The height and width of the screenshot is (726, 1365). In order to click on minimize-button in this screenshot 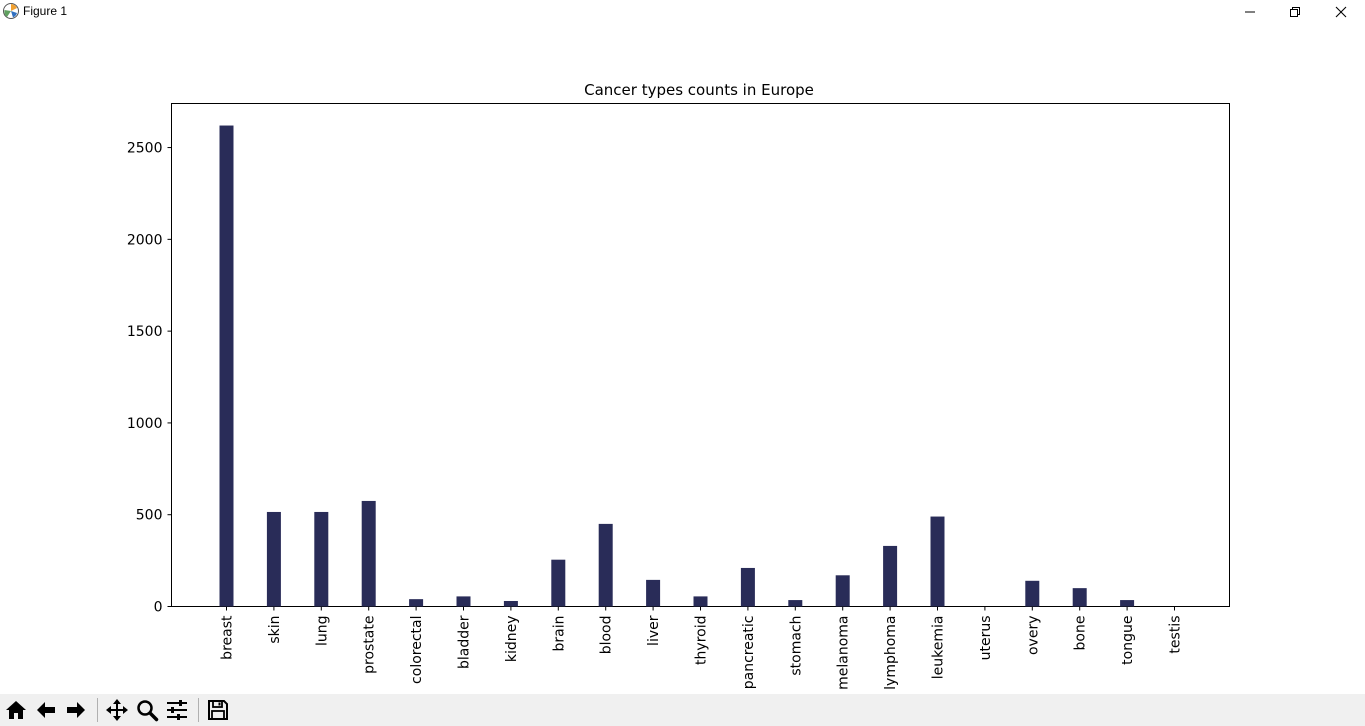, I will do `click(1250, 12)`.